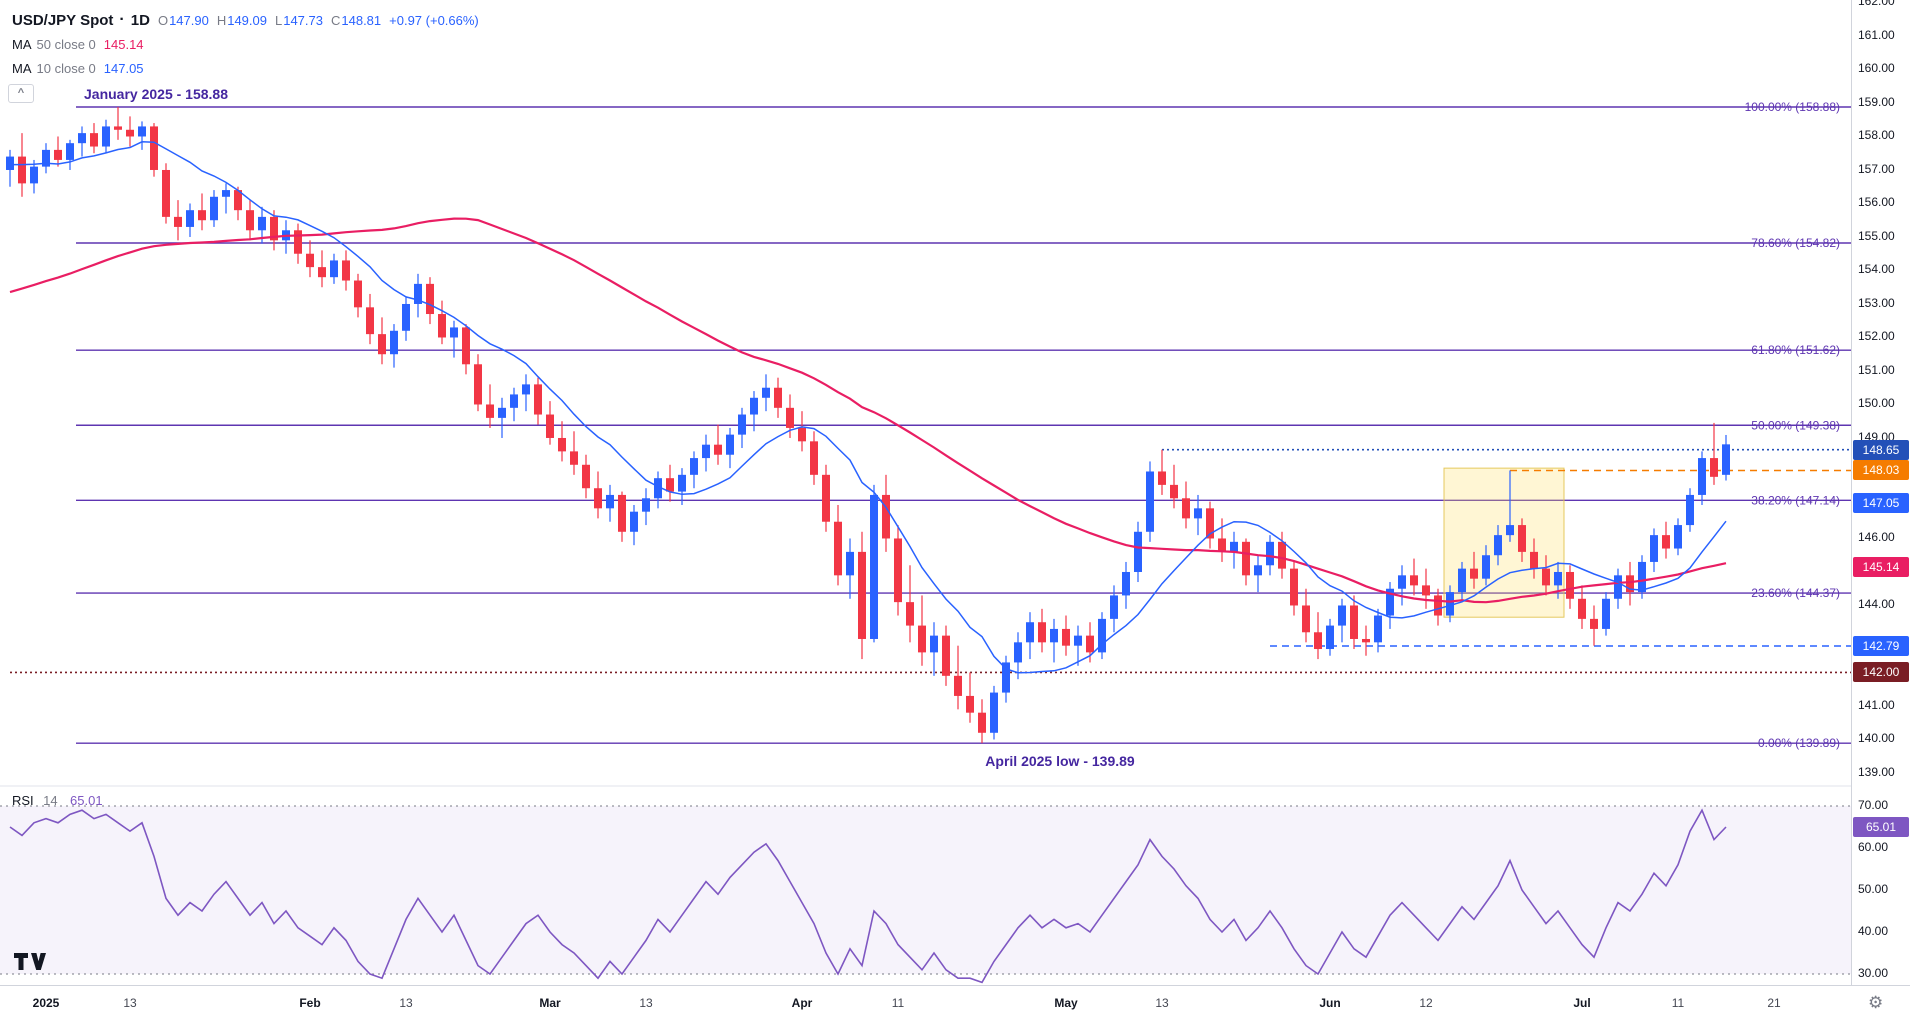 The image size is (1910, 1027). I want to click on price-tick: 159.00, so click(1876, 101).